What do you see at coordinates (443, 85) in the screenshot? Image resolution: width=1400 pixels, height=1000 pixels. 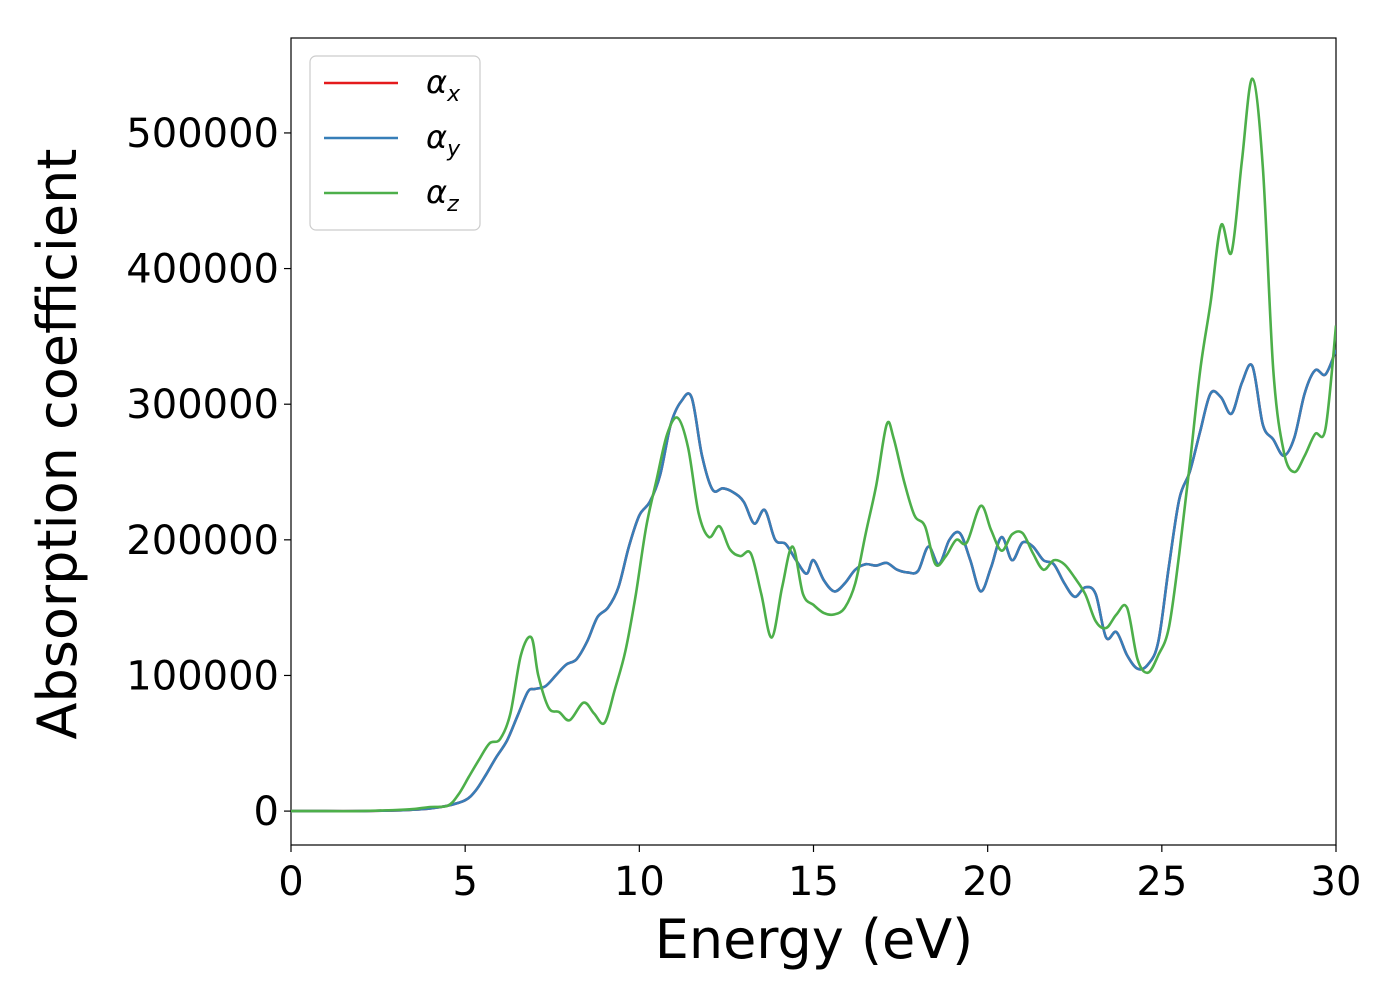 I see `legend-label-x: αx` at bounding box center [443, 85].